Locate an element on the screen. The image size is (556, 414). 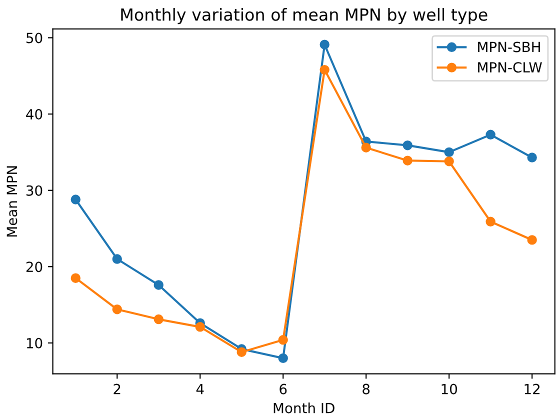
y-tick-label: 30 is located at coordinates (34, 190).